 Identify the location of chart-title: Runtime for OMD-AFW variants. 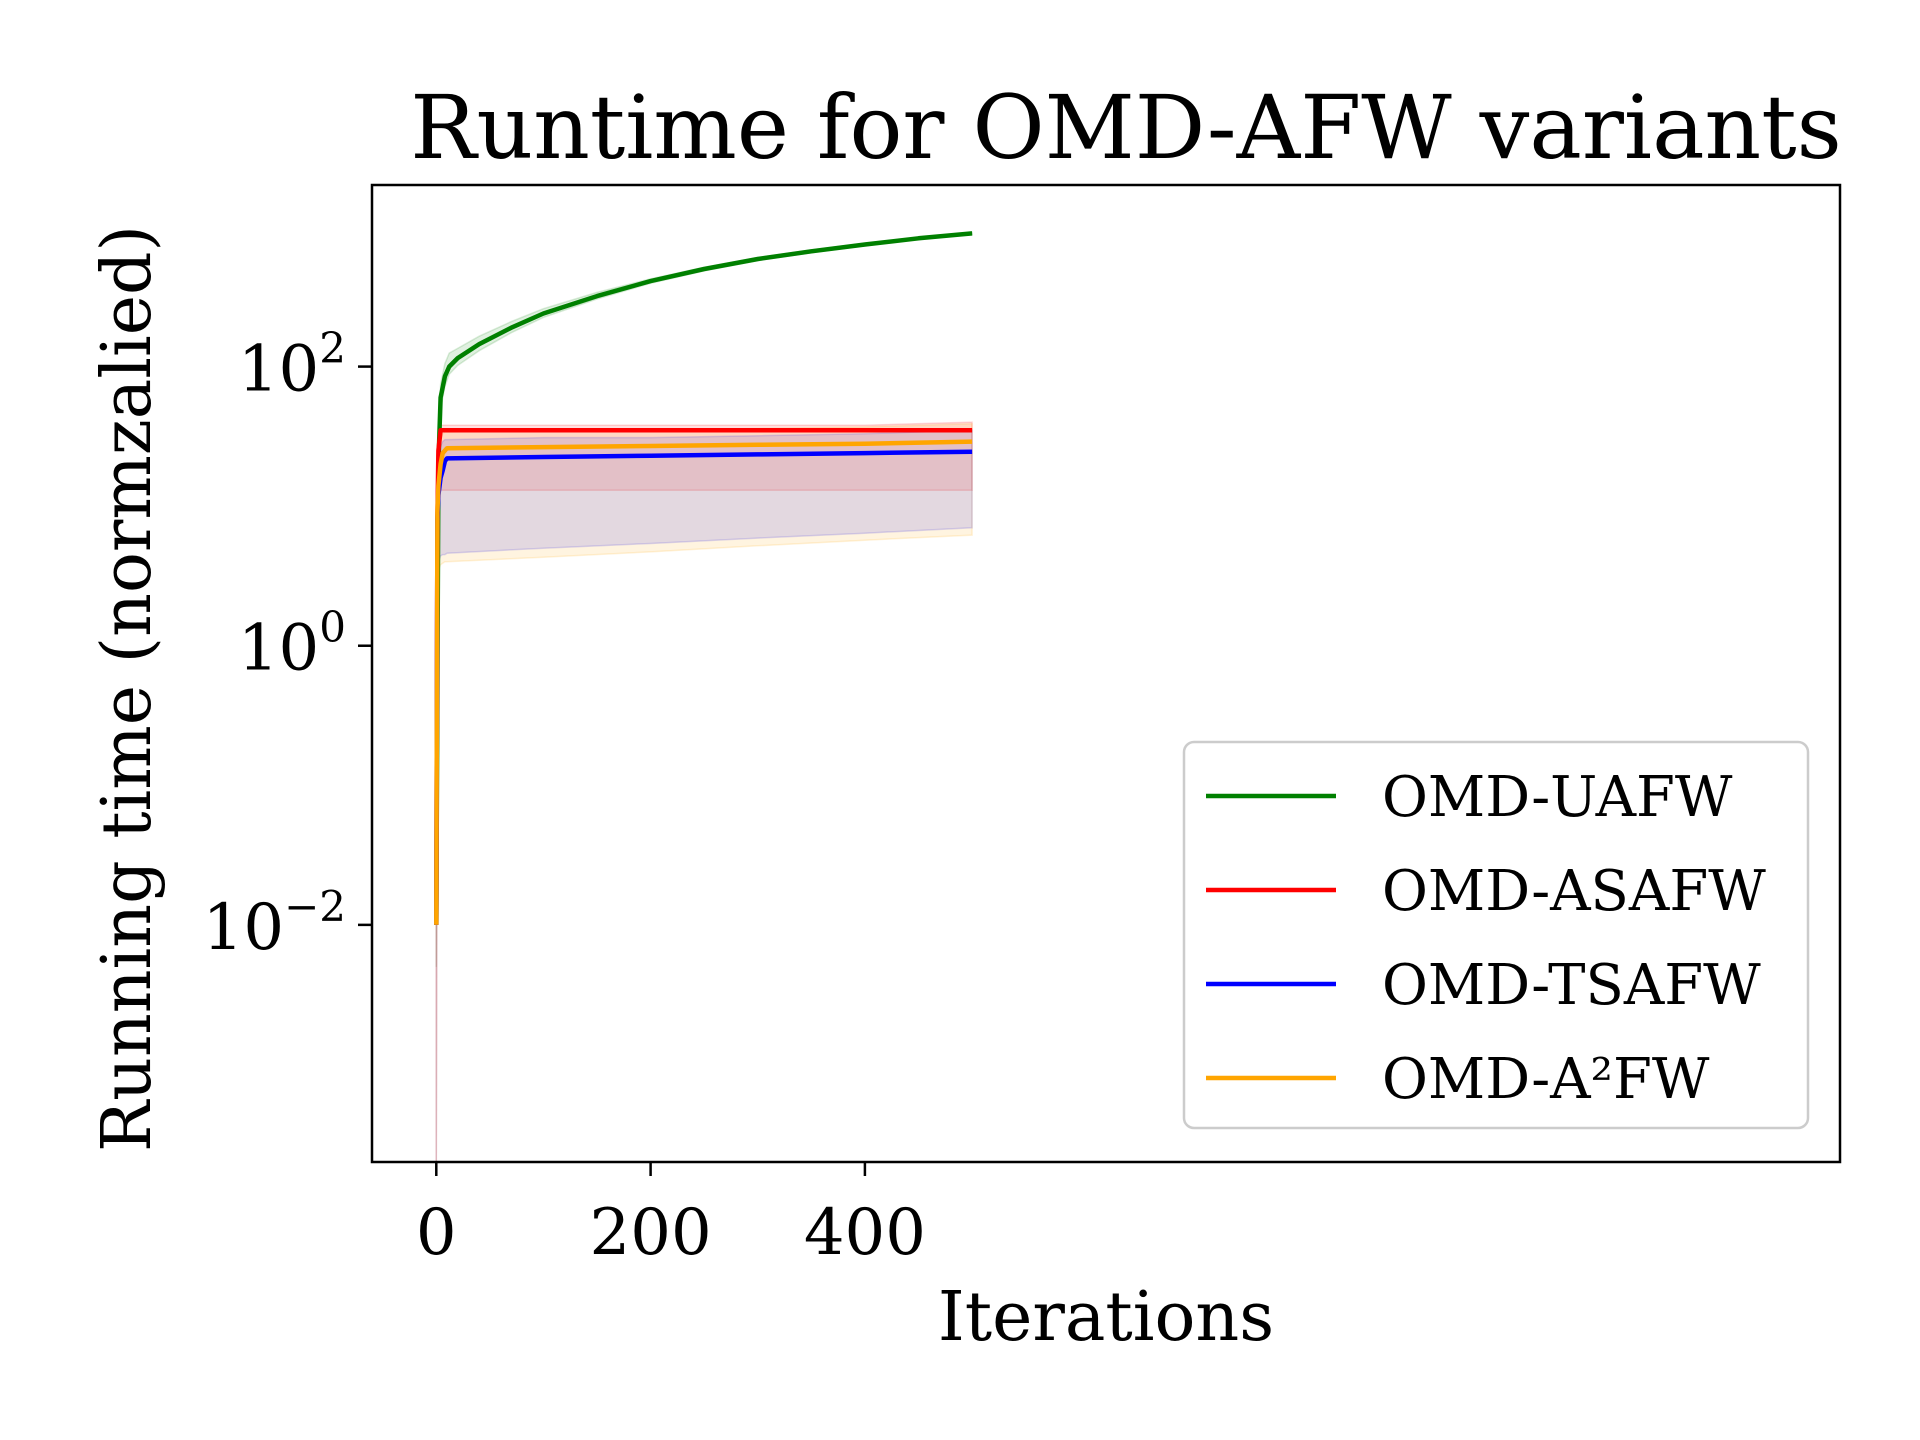
(1125, 127).